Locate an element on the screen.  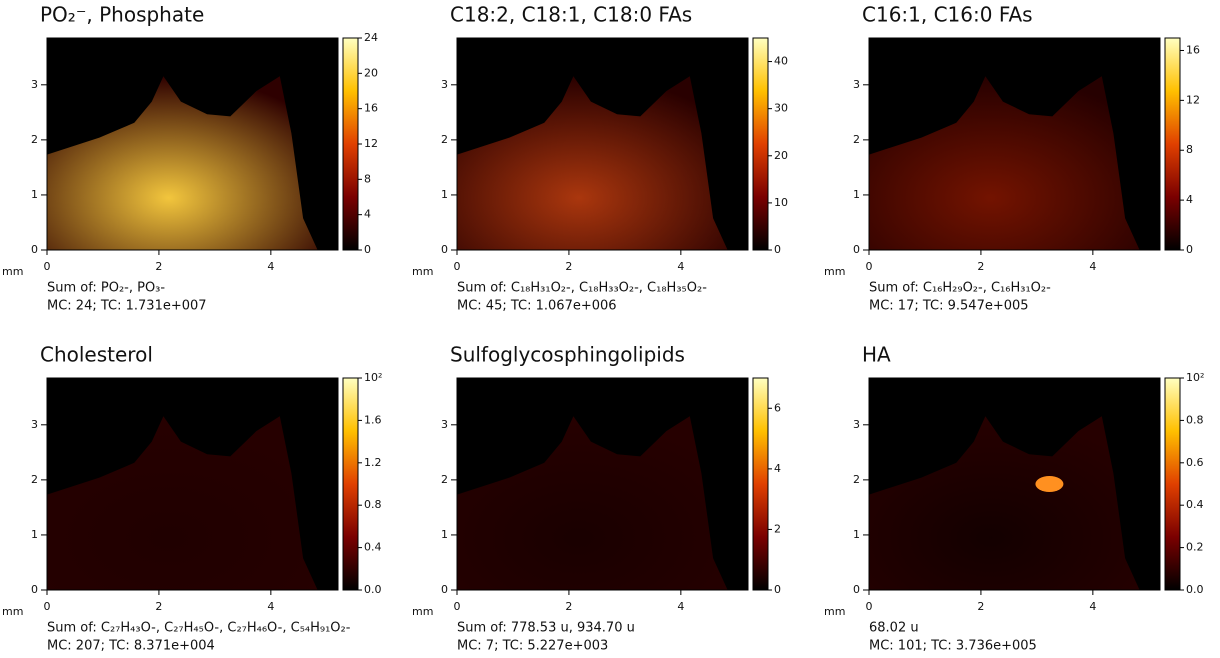
colorbar-tick-label: 0.2 is located at coordinates (1195, 547).